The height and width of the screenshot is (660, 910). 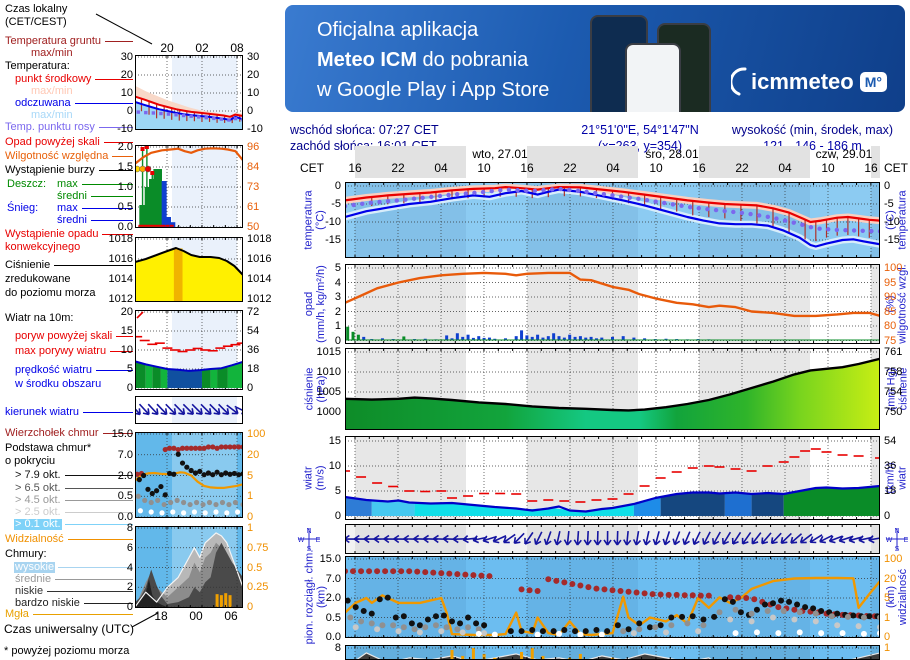 I want to click on legend-label-konwekcyjnego: konwekcyjnego, so click(x=43, y=247).